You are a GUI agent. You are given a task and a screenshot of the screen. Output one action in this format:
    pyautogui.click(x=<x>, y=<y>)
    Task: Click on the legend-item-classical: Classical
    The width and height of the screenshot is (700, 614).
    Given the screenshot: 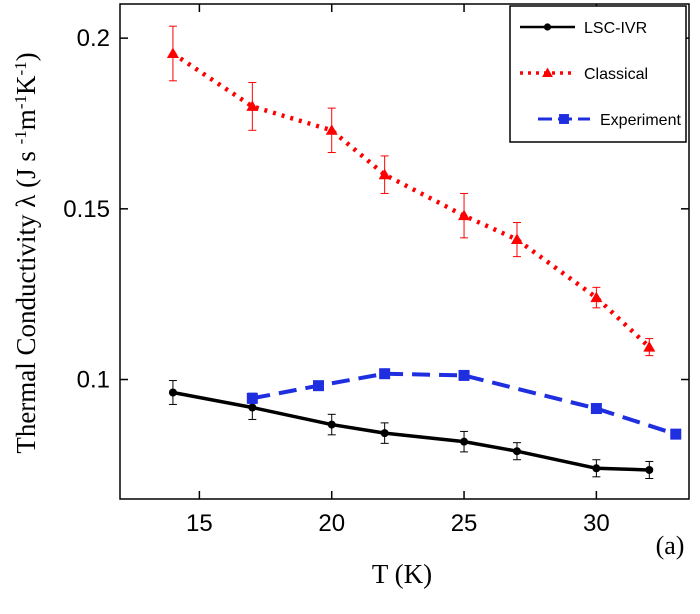 What is the action you would take?
    pyautogui.click(x=584, y=74)
    